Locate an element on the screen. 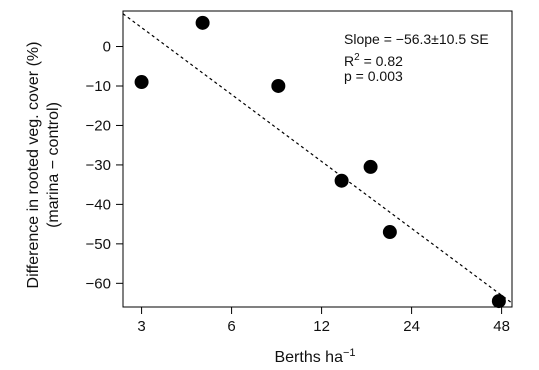 The height and width of the screenshot is (370, 539). x-axis-title: Berths ha−1 is located at coordinates (314, 356).